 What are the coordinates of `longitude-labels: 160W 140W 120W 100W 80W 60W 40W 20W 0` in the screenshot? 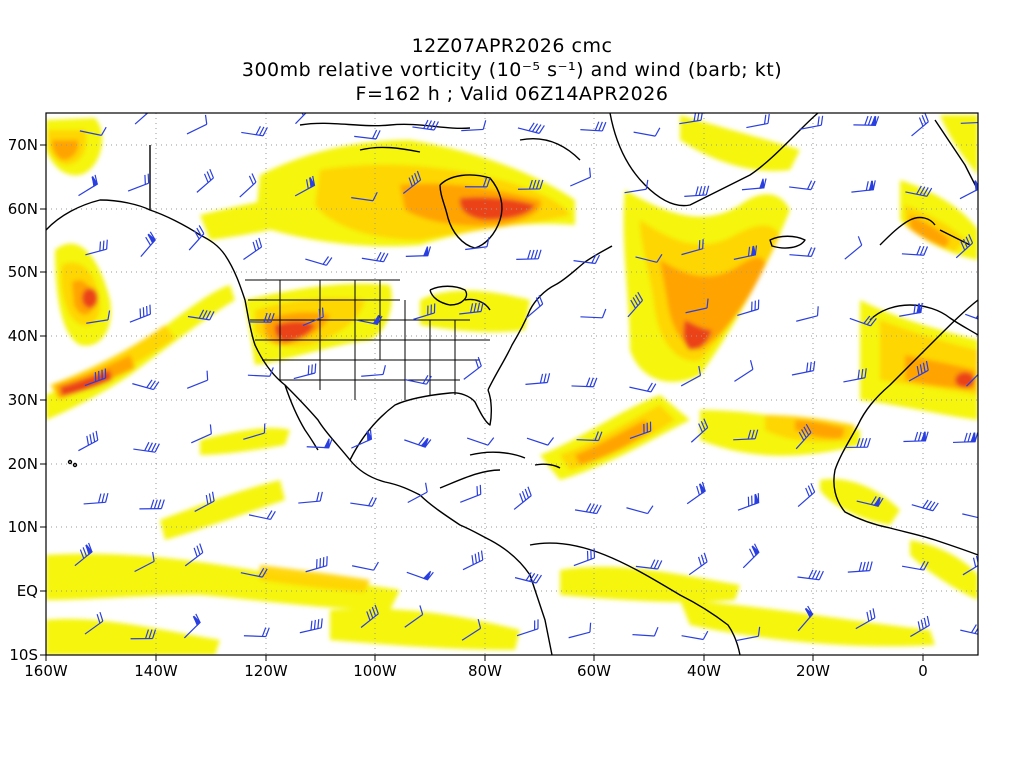 It's located at (476, 671).